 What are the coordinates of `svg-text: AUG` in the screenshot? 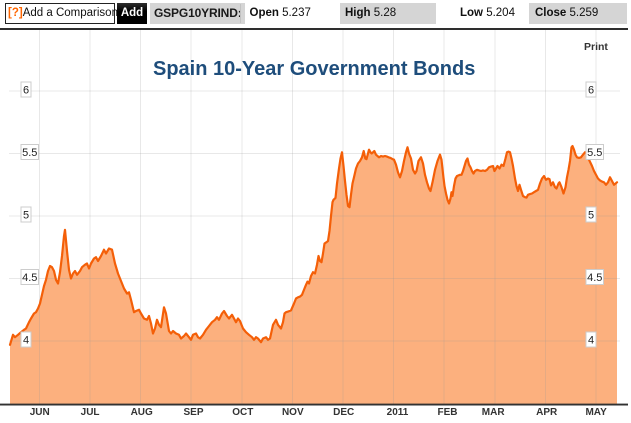 It's located at (142, 412).